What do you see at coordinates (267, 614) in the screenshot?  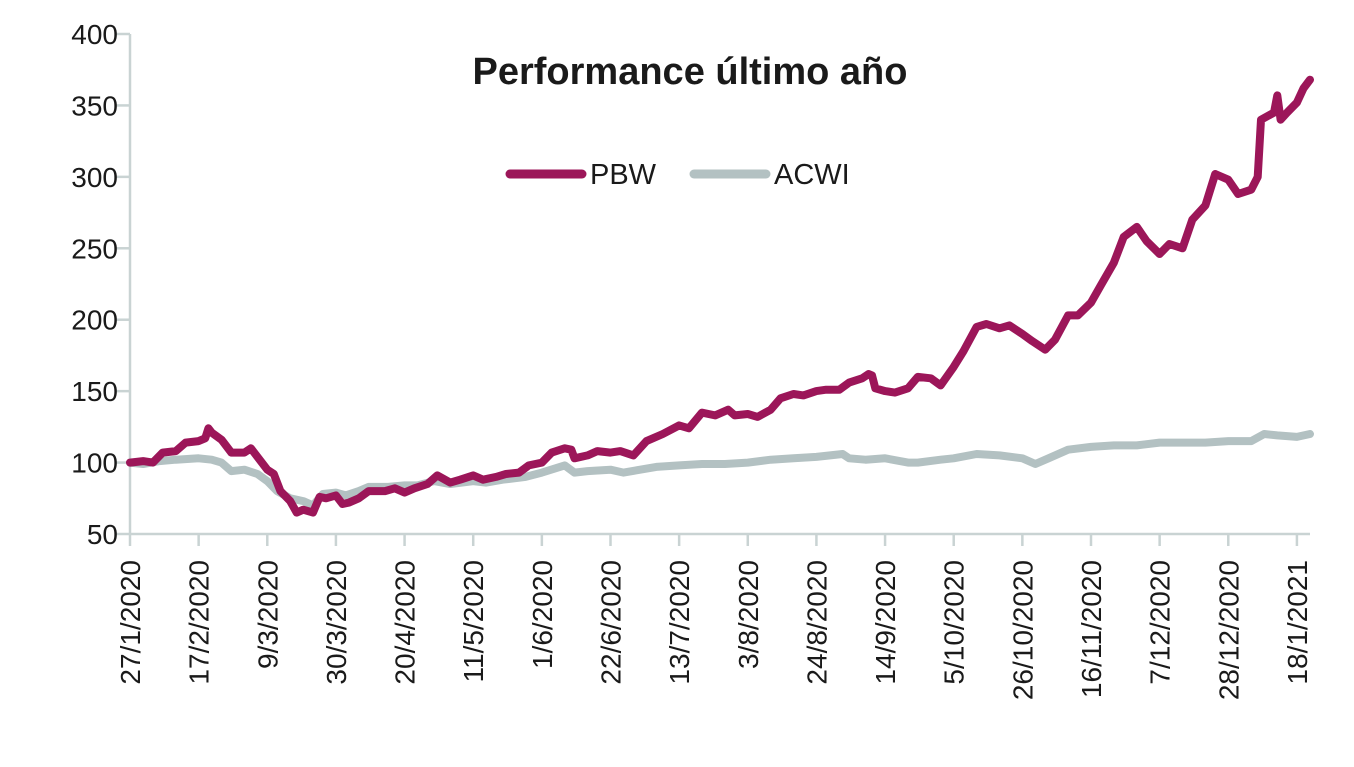 I see `x-tick-label: 9/3/2020` at bounding box center [267, 614].